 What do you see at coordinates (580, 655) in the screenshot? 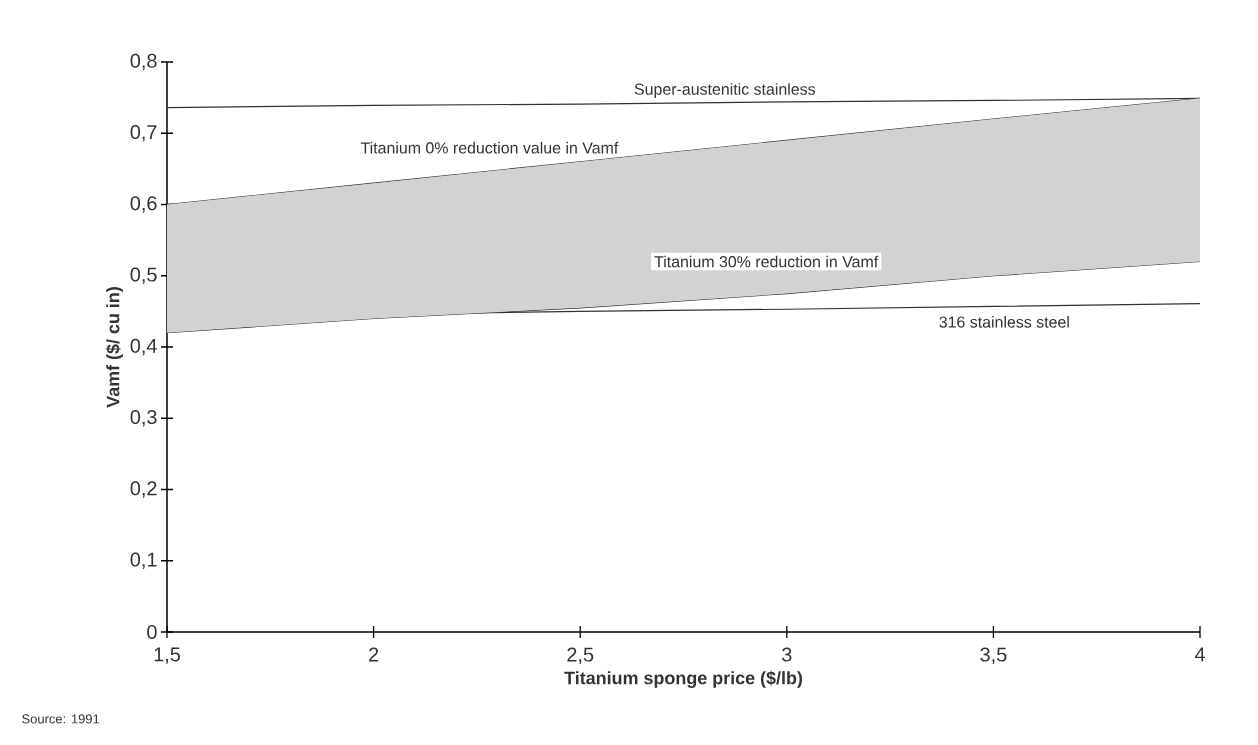
I see `x-tick-label: 2,5` at bounding box center [580, 655].